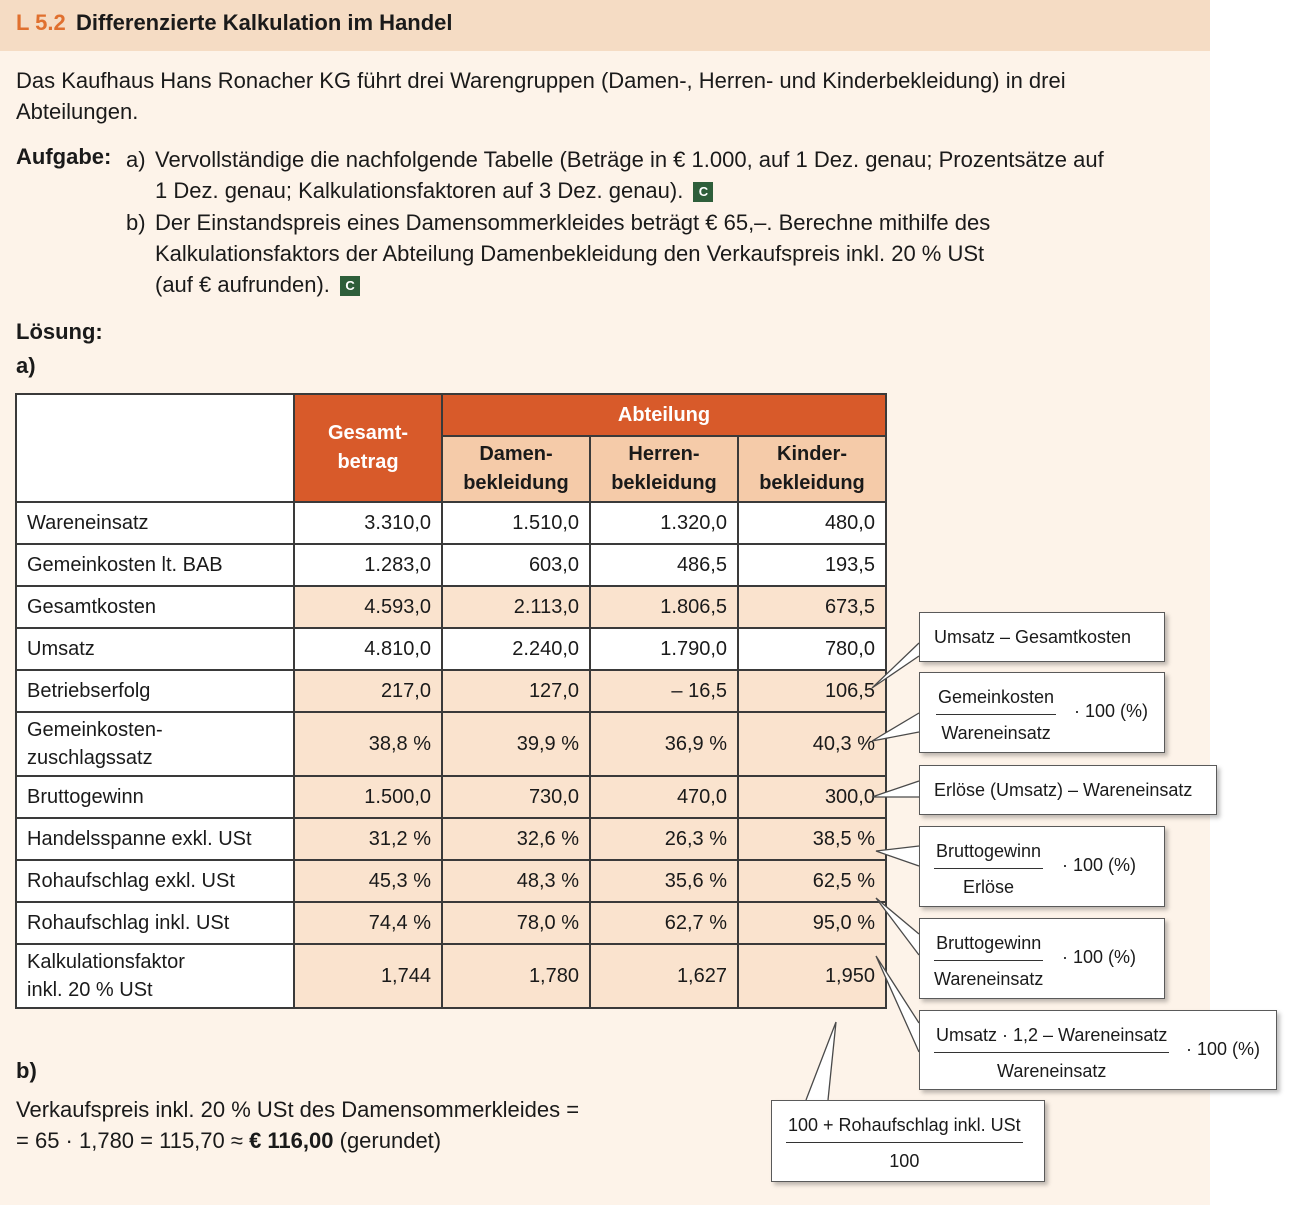 The height and width of the screenshot is (1212, 1306). What do you see at coordinates (350, 286) in the screenshot?
I see `competence-badge: C` at bounding box center [350, 286].